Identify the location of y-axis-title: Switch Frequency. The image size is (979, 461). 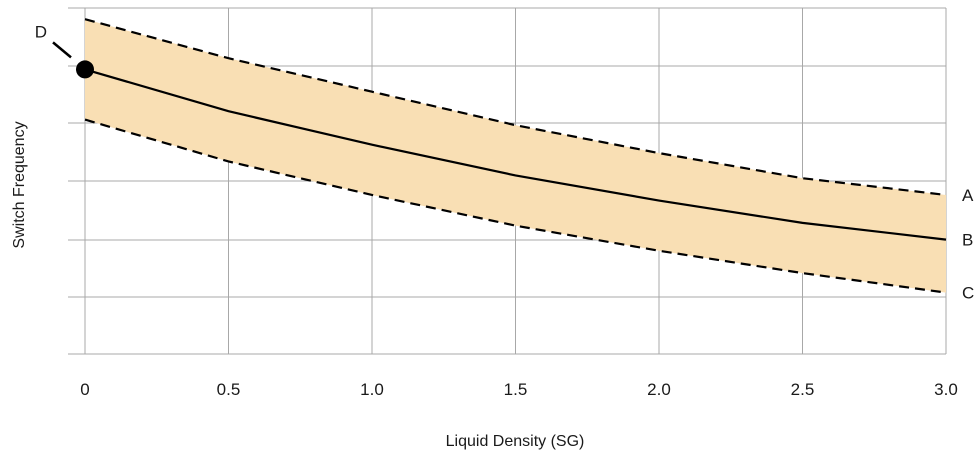
(19, 184).